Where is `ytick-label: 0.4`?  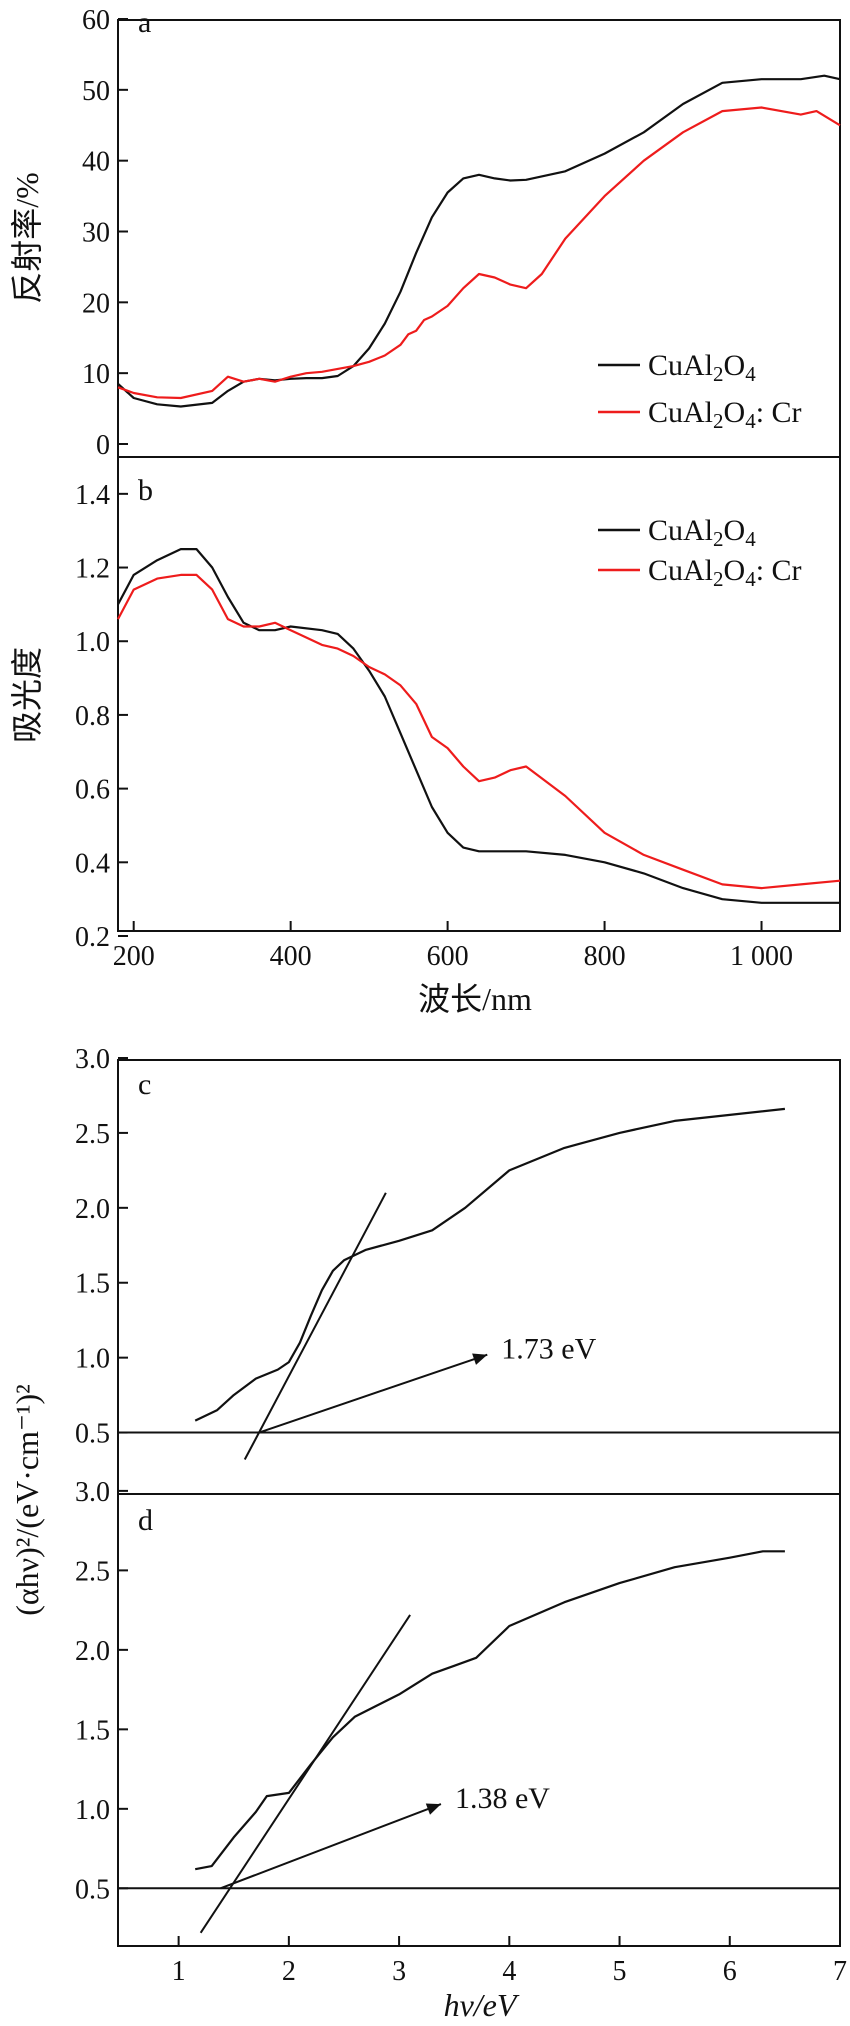
ytick-label: 0.4 is located at coordinates (92, 863).